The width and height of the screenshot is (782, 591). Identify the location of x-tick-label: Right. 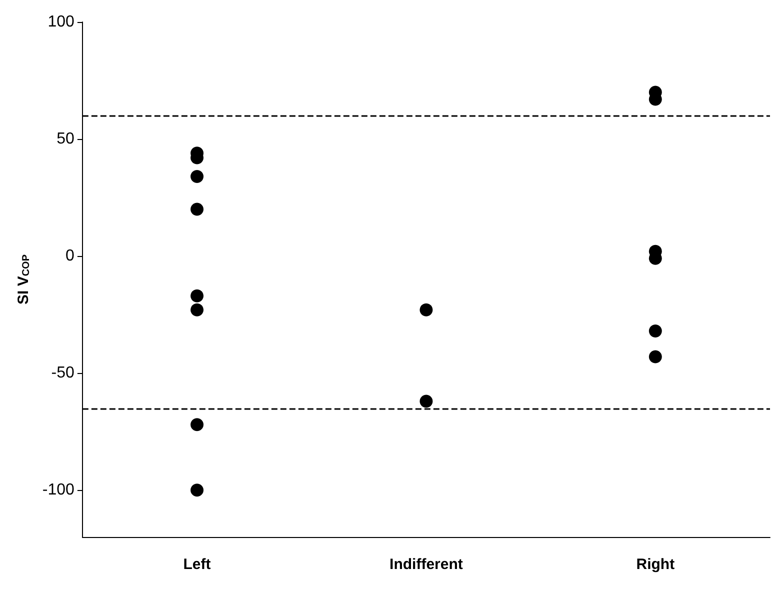
(655, 564).